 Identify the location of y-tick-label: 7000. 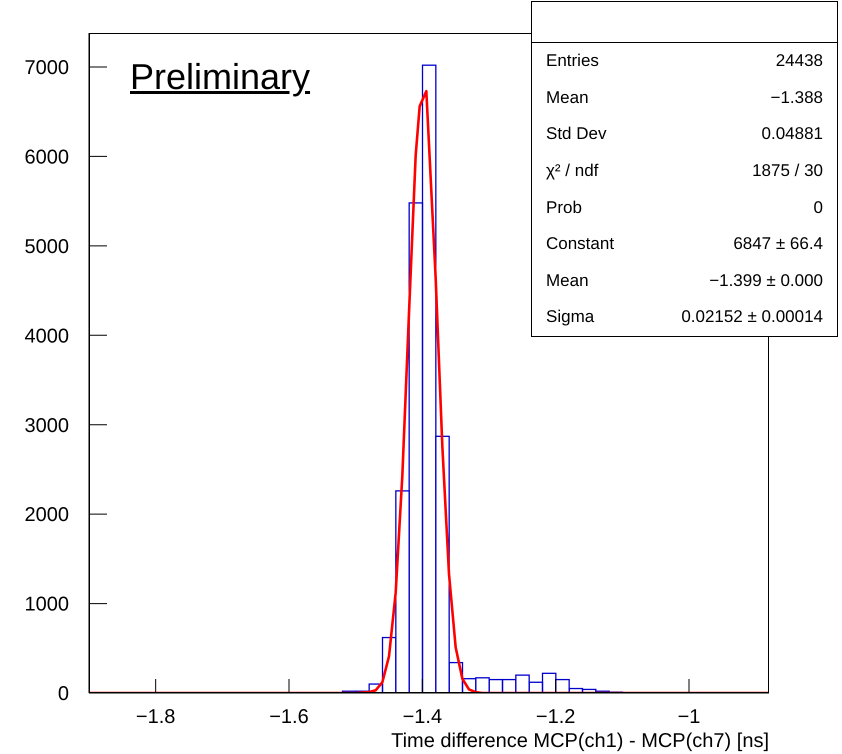
(46, 68).